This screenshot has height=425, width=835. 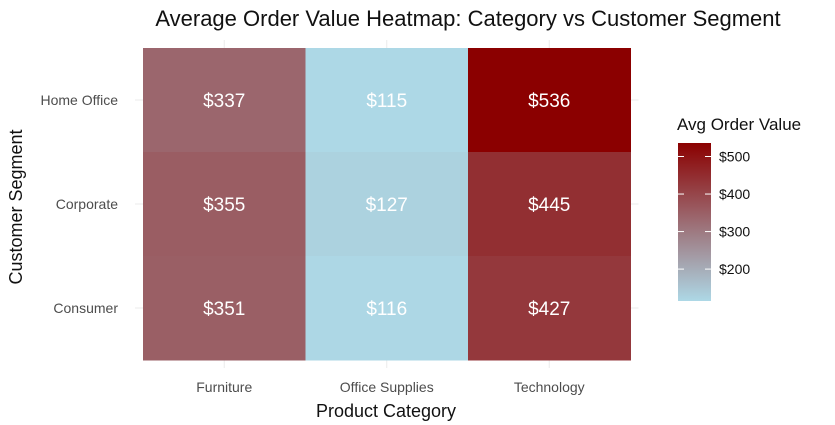 I want to click on y-tick-label: Home Office, so click(x=79, y=100).